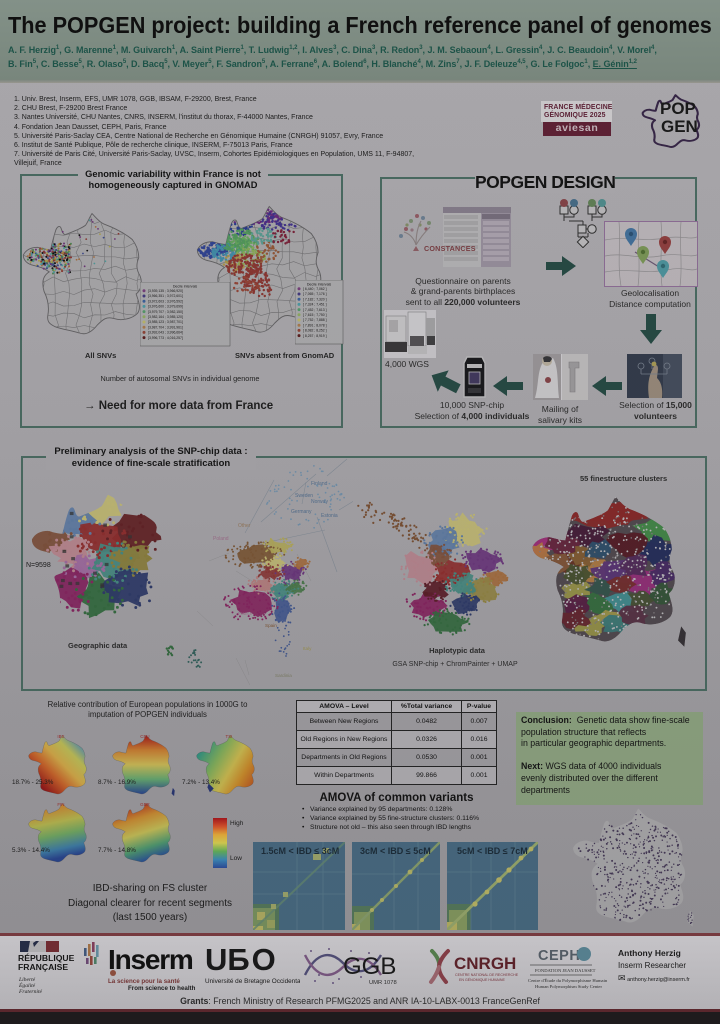  What do you see at coordinates (395, 851) in the screenshot?
I see `svg-text: 3cM < IBD ≤ 5cM` at bounding box center [395, 851].